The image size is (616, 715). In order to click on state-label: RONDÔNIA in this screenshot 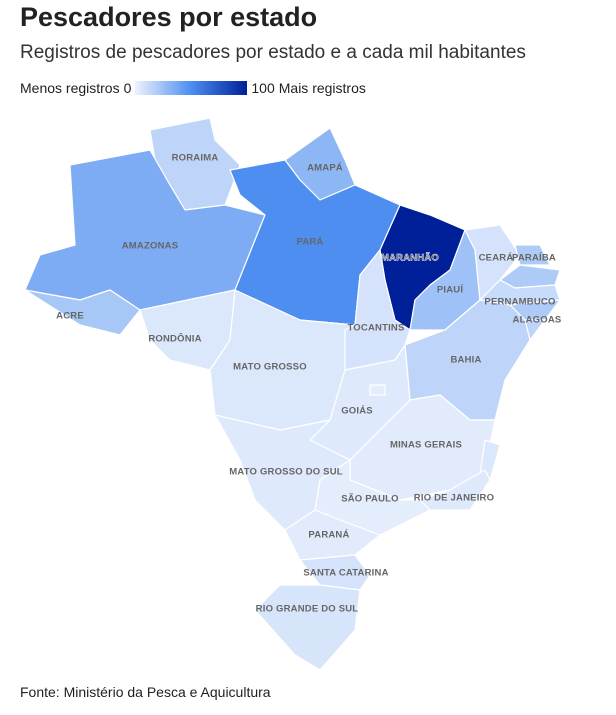, I will do `click(174, 339)`.